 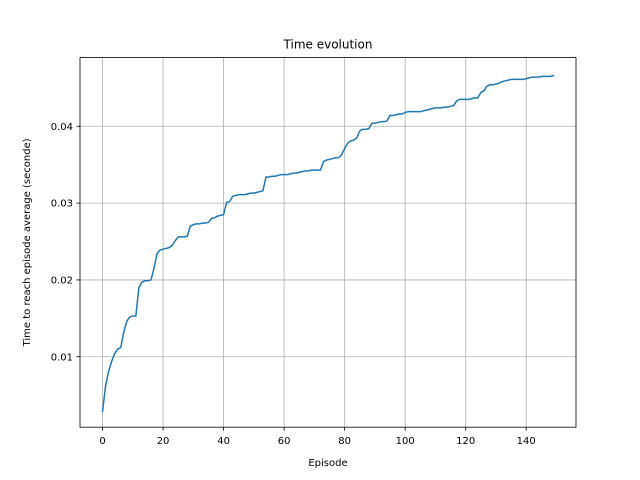 I want to click on x-tick-label: 40, so click(x=223, y=441).